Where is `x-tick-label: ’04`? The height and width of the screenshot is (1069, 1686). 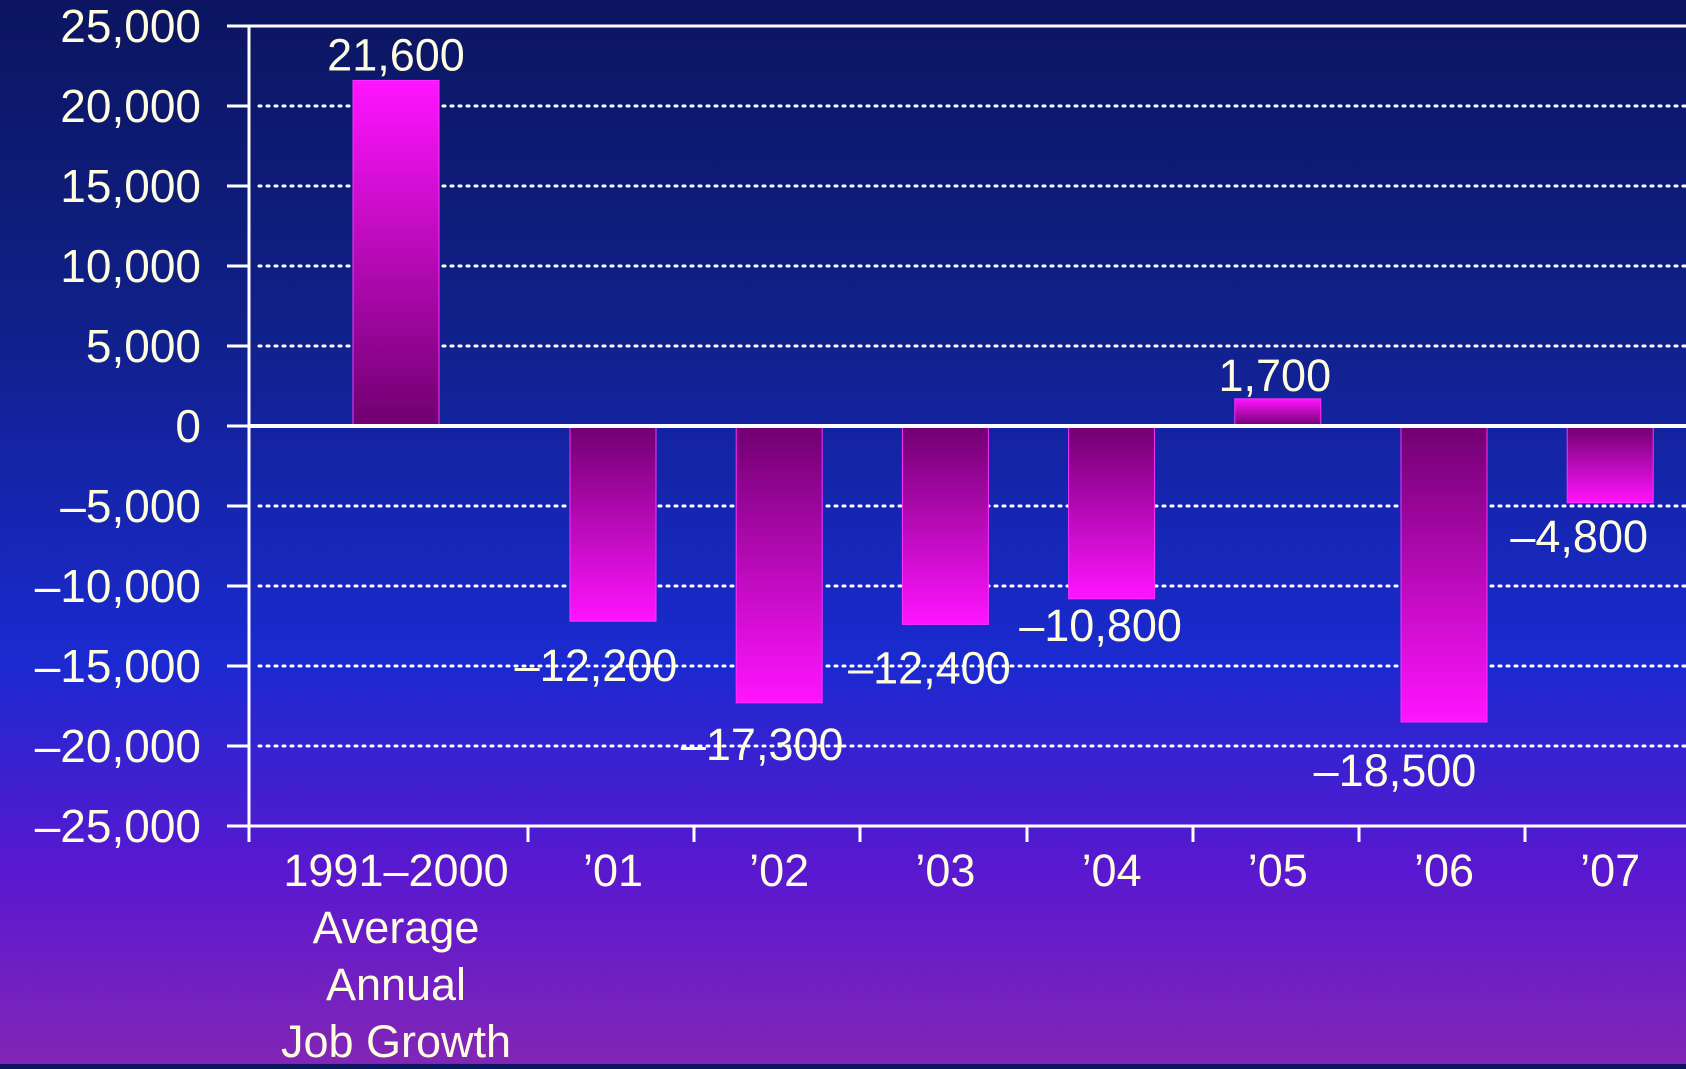
x-tick-label: ’04 is located at coordinates (1112, 870).